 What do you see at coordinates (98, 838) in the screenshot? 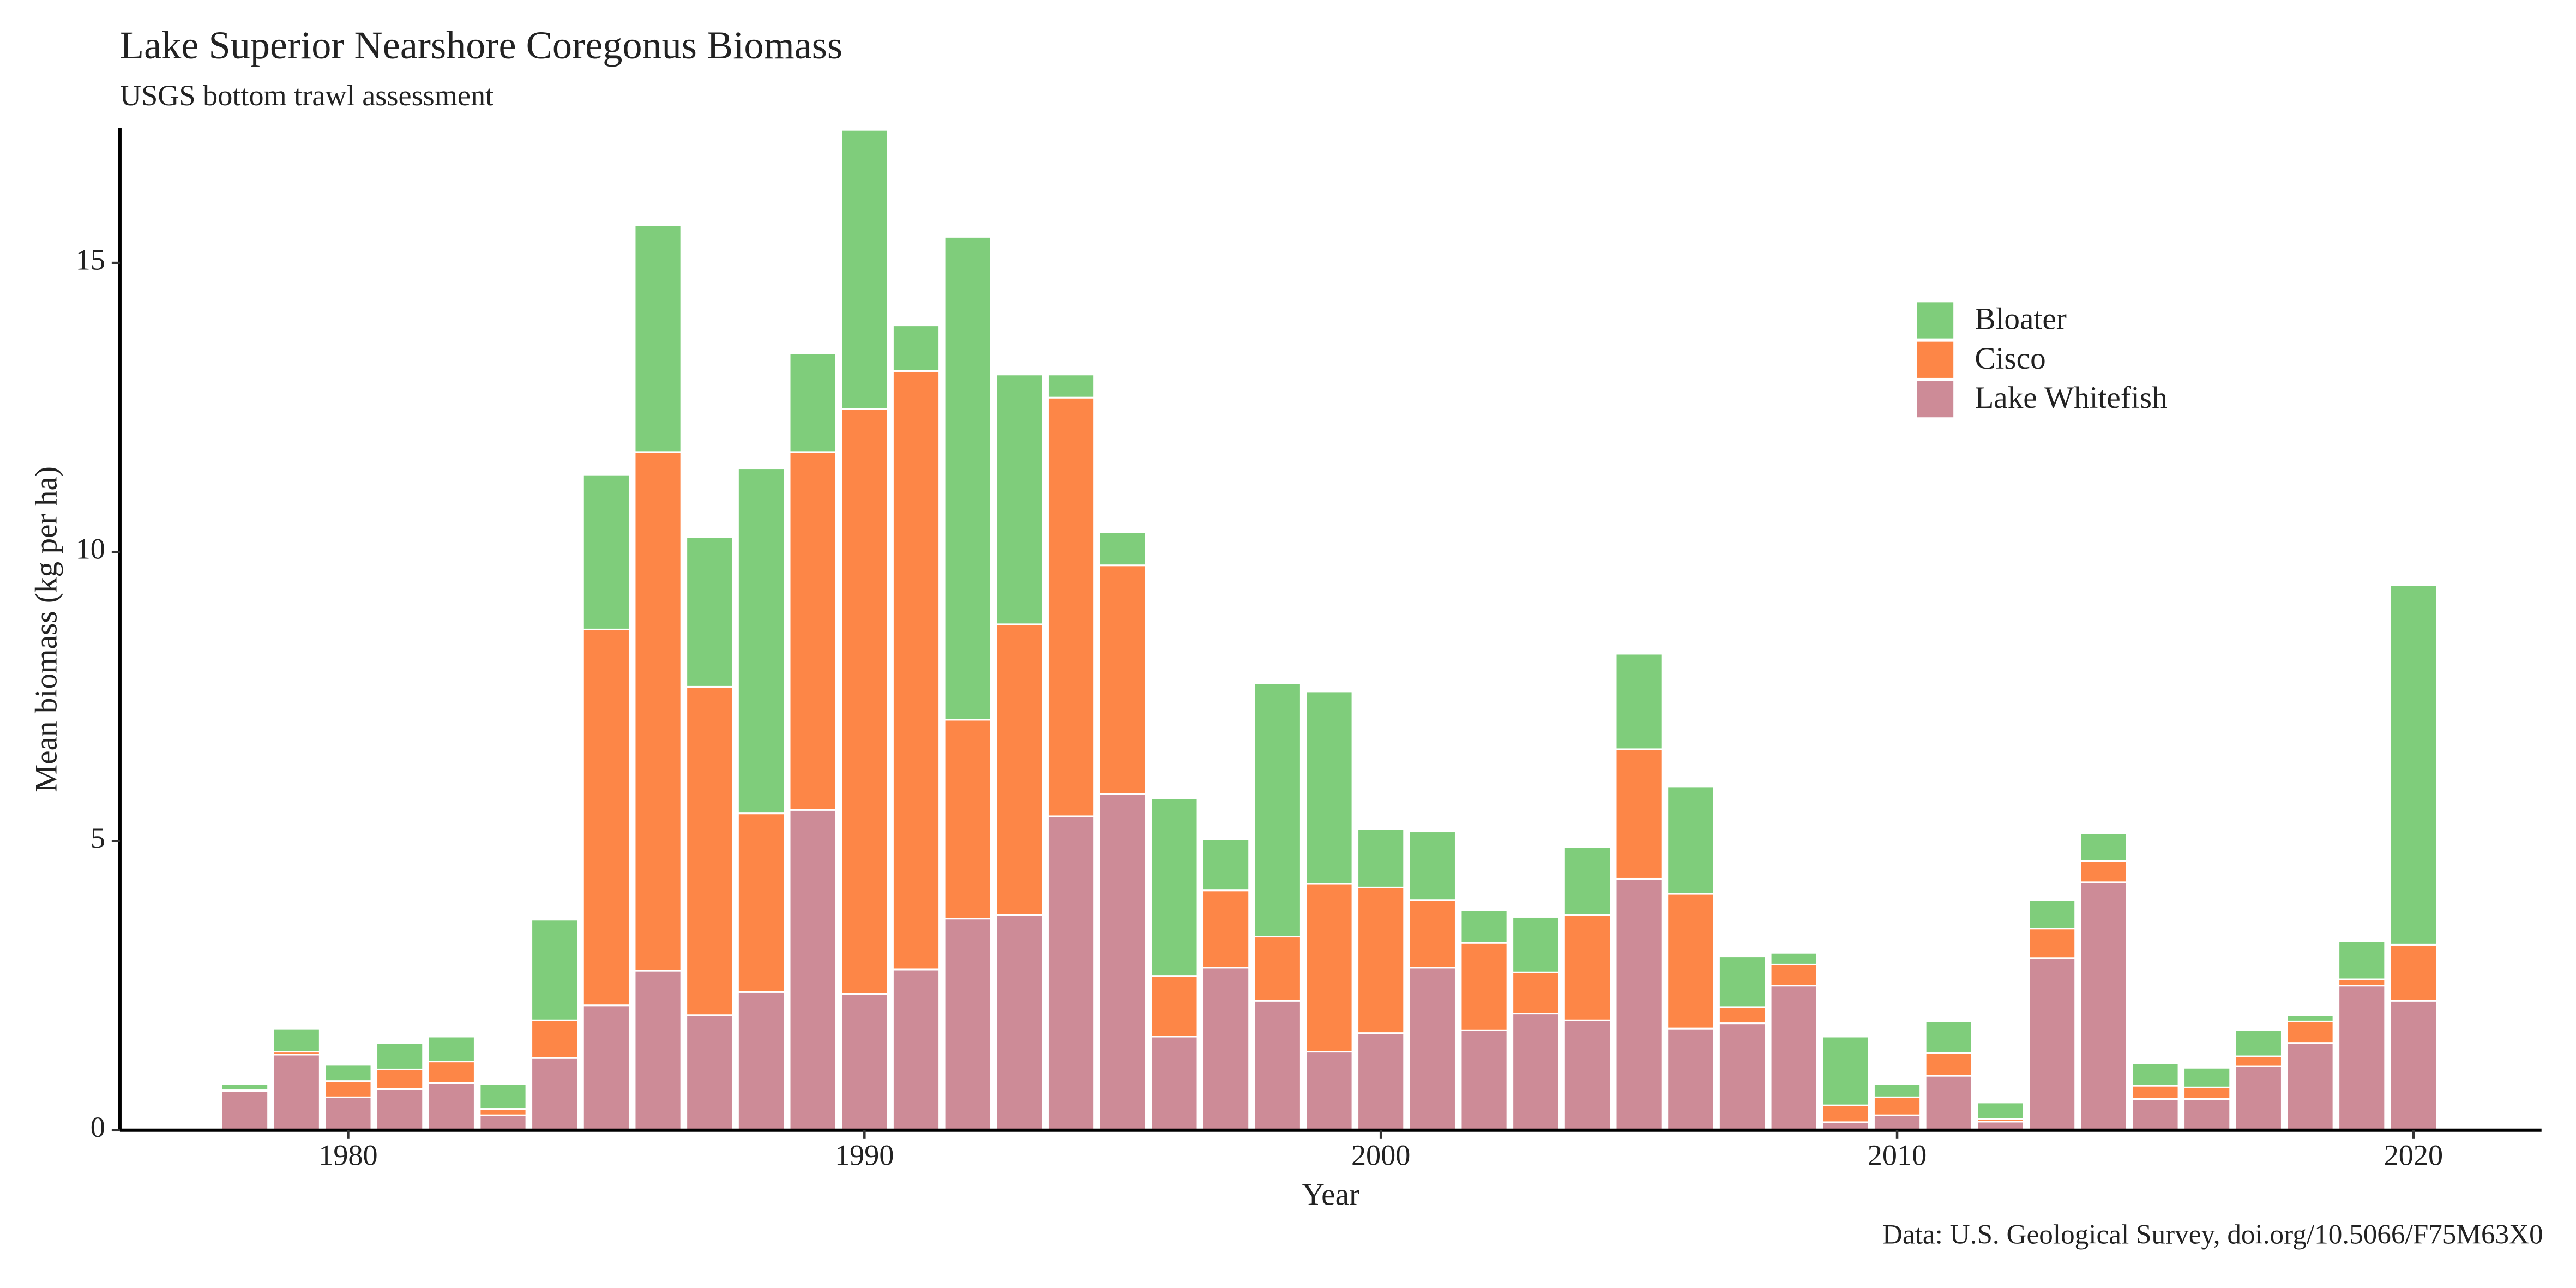
I see `y-tick-label: 5` at bounding box center [98, 838].